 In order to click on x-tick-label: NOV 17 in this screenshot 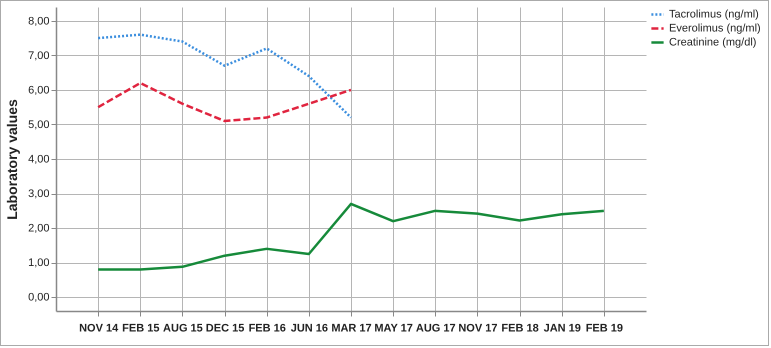, I will do `click(478, 328)`.